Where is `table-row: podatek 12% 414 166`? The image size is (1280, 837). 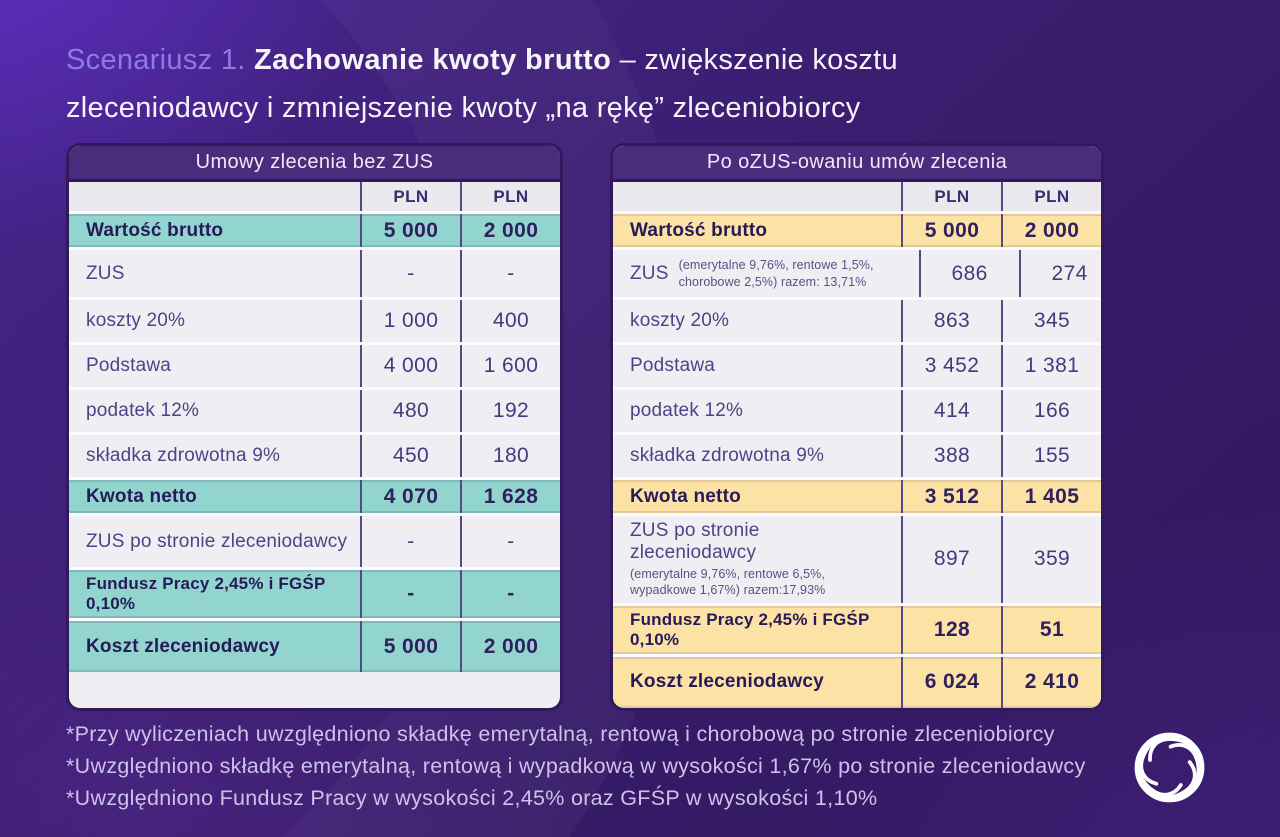
table-row: podatek 12% 414 166 is located at coordinates (857, 409).